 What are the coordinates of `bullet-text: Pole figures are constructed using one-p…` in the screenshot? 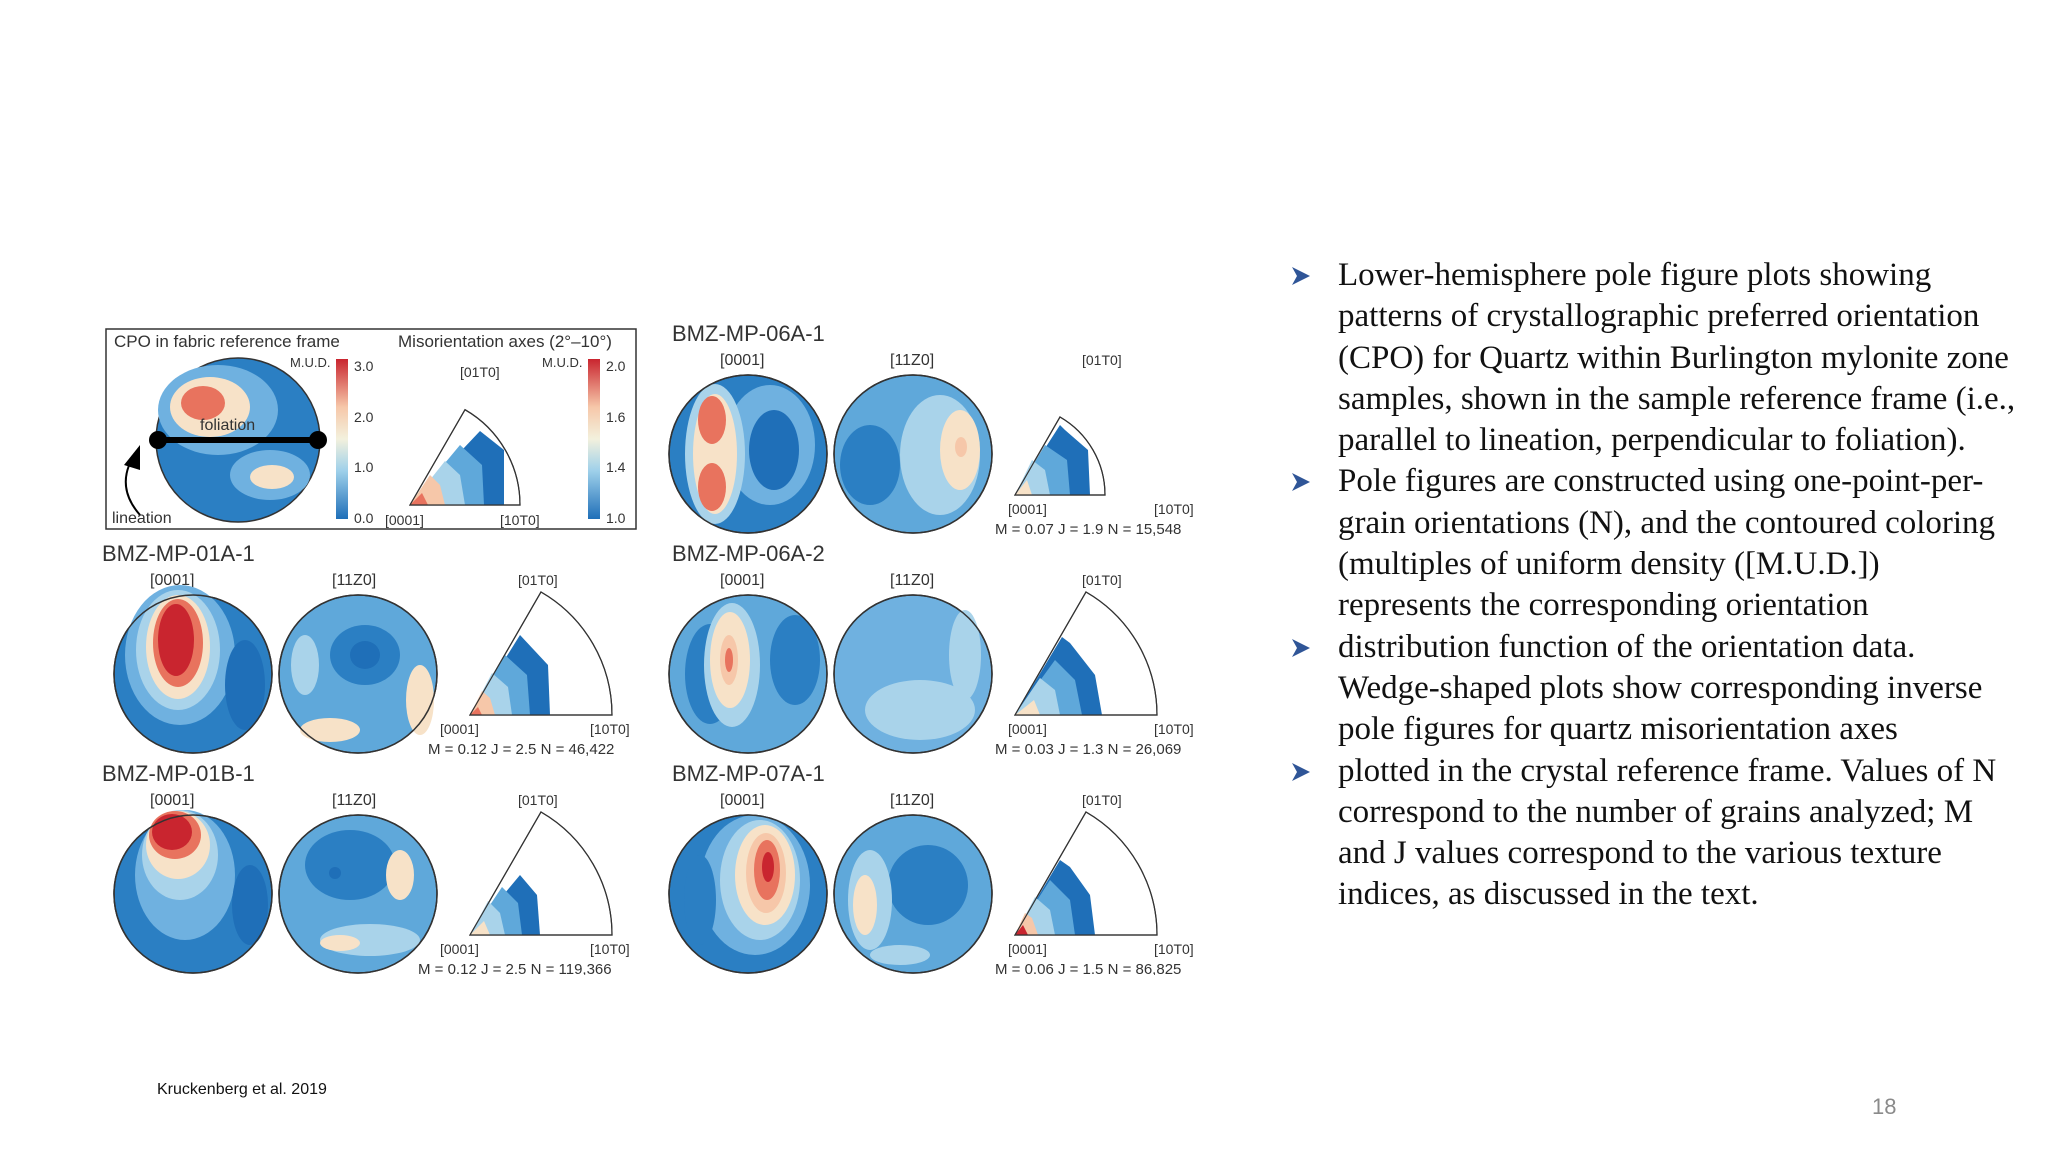 It's located at (1667, 543).